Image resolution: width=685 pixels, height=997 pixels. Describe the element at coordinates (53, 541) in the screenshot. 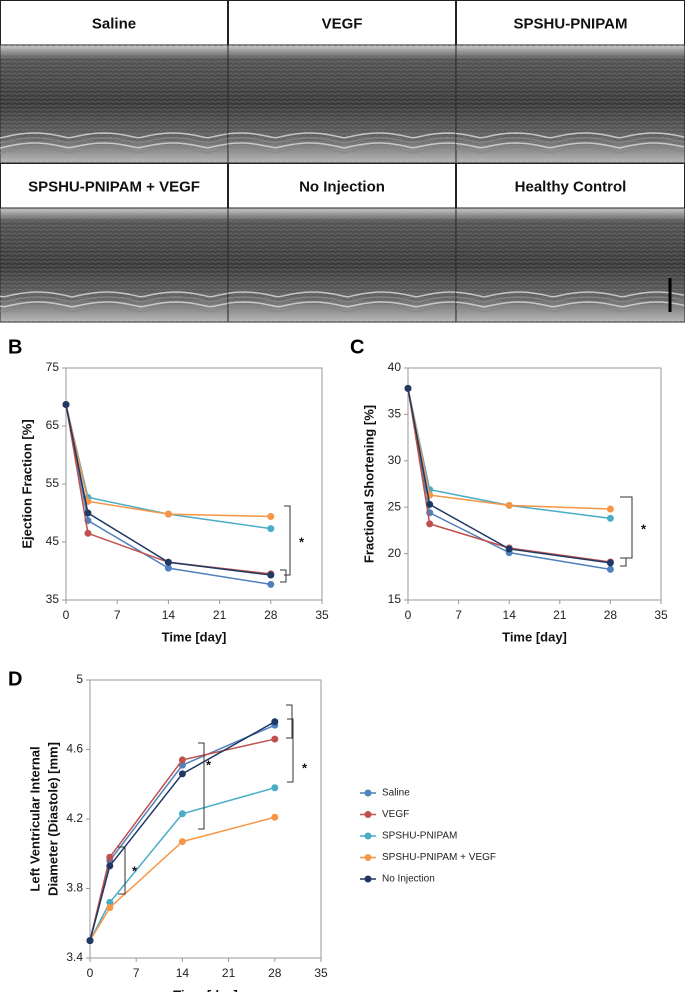

I see `y-tick-label: 45` at that location.